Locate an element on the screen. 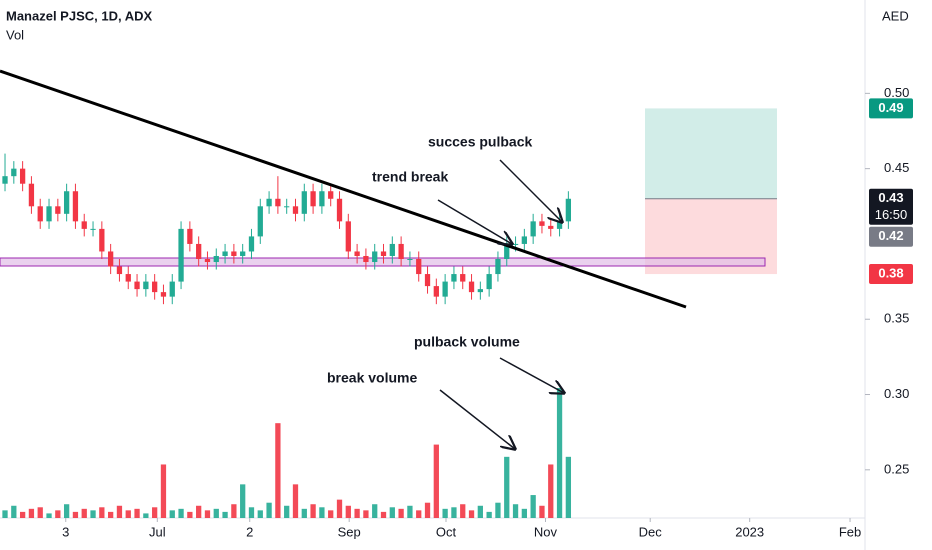 Image resolution: width=932 pixels, height=550 pixels. countdown: 16:50 is located at coordinates (891, 214).